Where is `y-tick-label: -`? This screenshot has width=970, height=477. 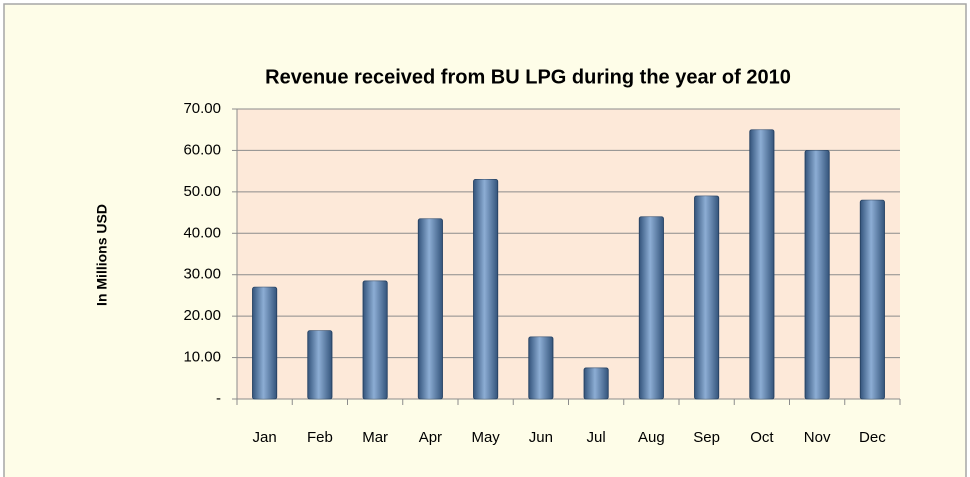
y-tick-label: - is located at coordinates (218, 398).